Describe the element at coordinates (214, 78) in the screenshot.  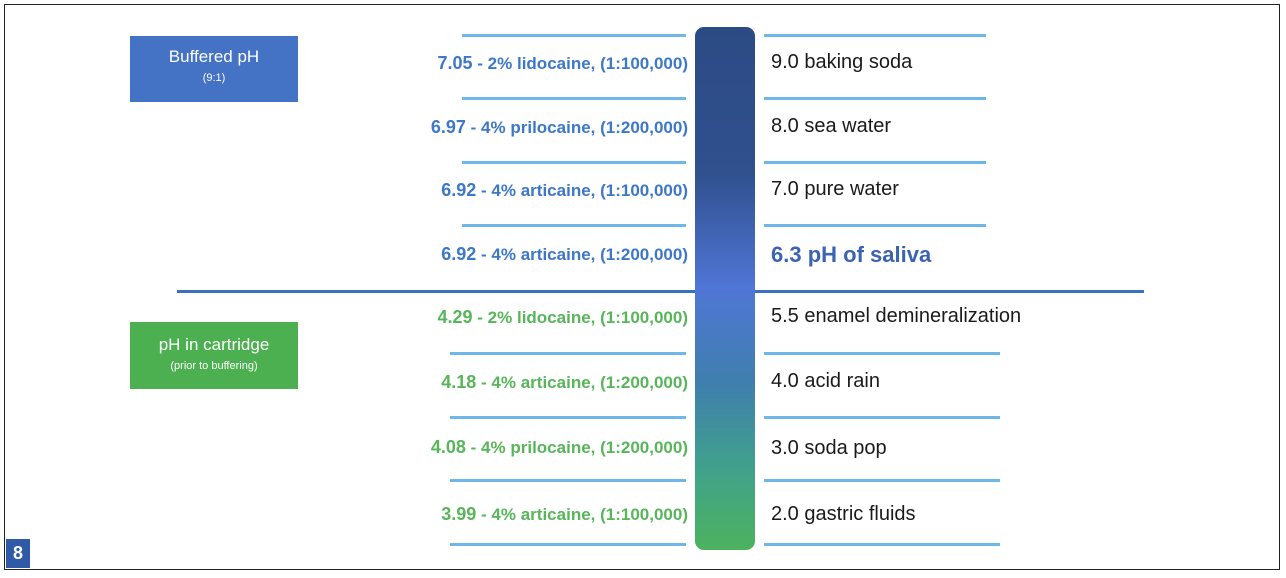
I see `buffered-ph-subtitle: (9:1)` at that location.